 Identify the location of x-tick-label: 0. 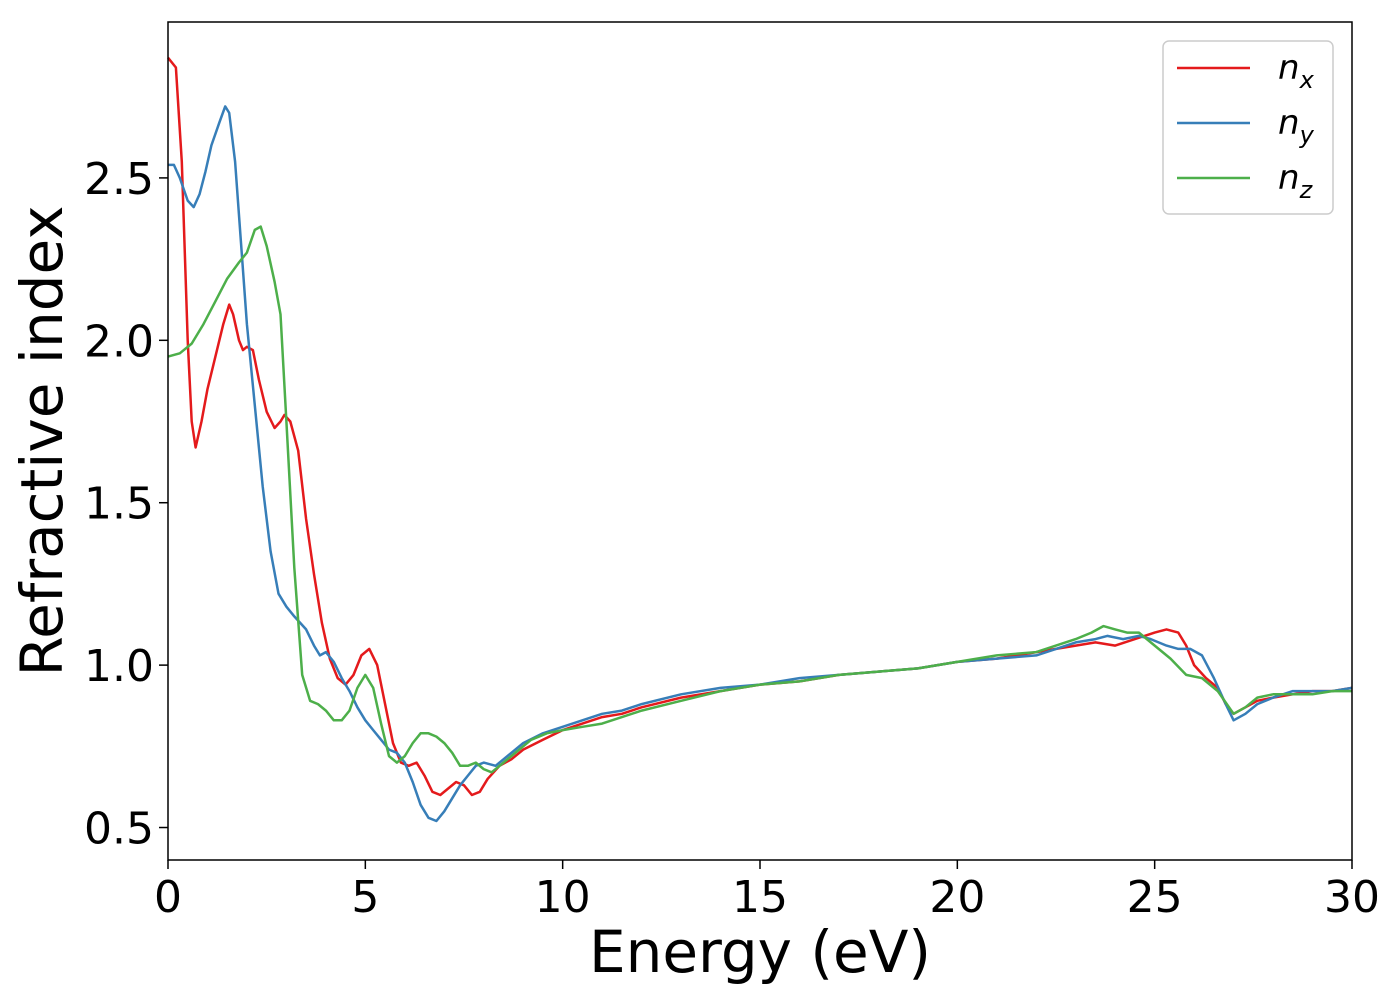
(168, 897).